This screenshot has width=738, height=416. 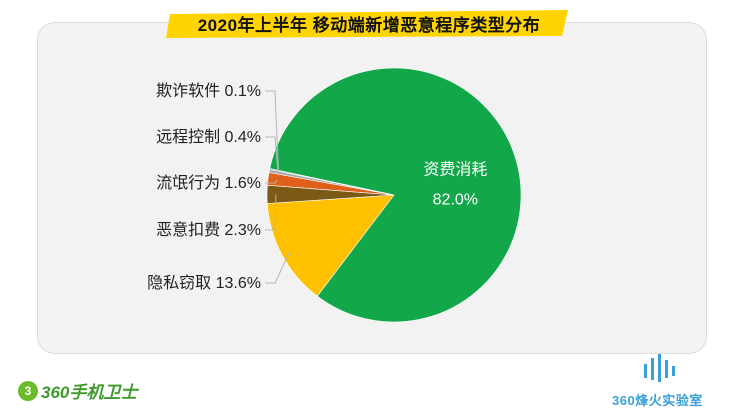 I want to click on brand-360-lab: 360烽火实验室, so click(x=667, y=382).